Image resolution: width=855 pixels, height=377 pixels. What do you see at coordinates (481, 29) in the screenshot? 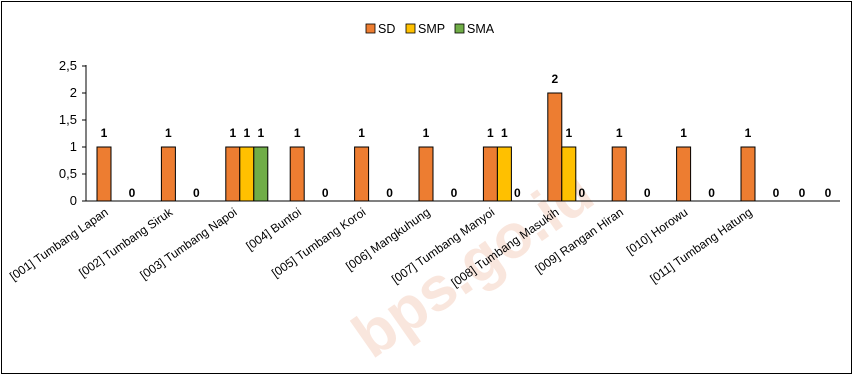
I see `legend-label-sma: SMA` at bounding box center [481, 29].